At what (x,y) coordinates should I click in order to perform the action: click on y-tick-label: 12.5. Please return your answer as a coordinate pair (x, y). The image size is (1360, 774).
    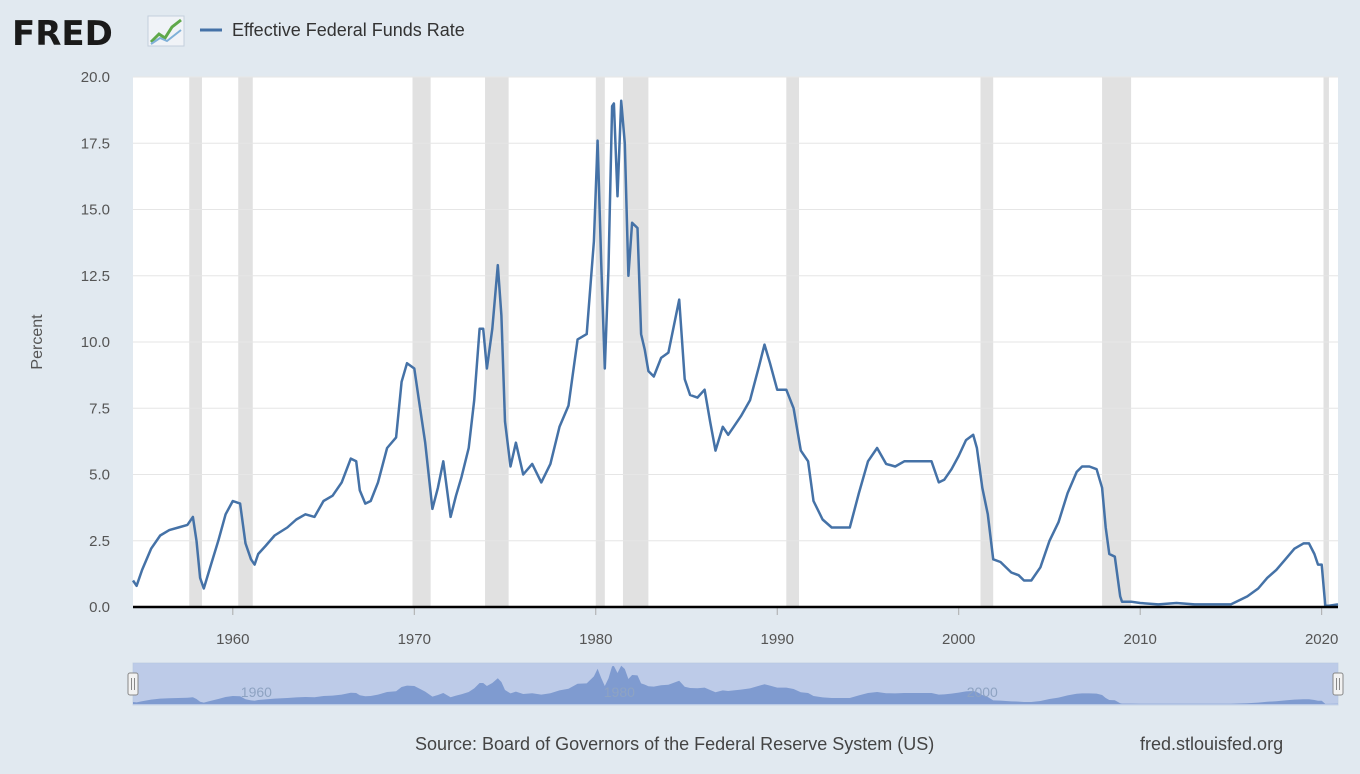
    Looking at the image, I should click on (95, 276).